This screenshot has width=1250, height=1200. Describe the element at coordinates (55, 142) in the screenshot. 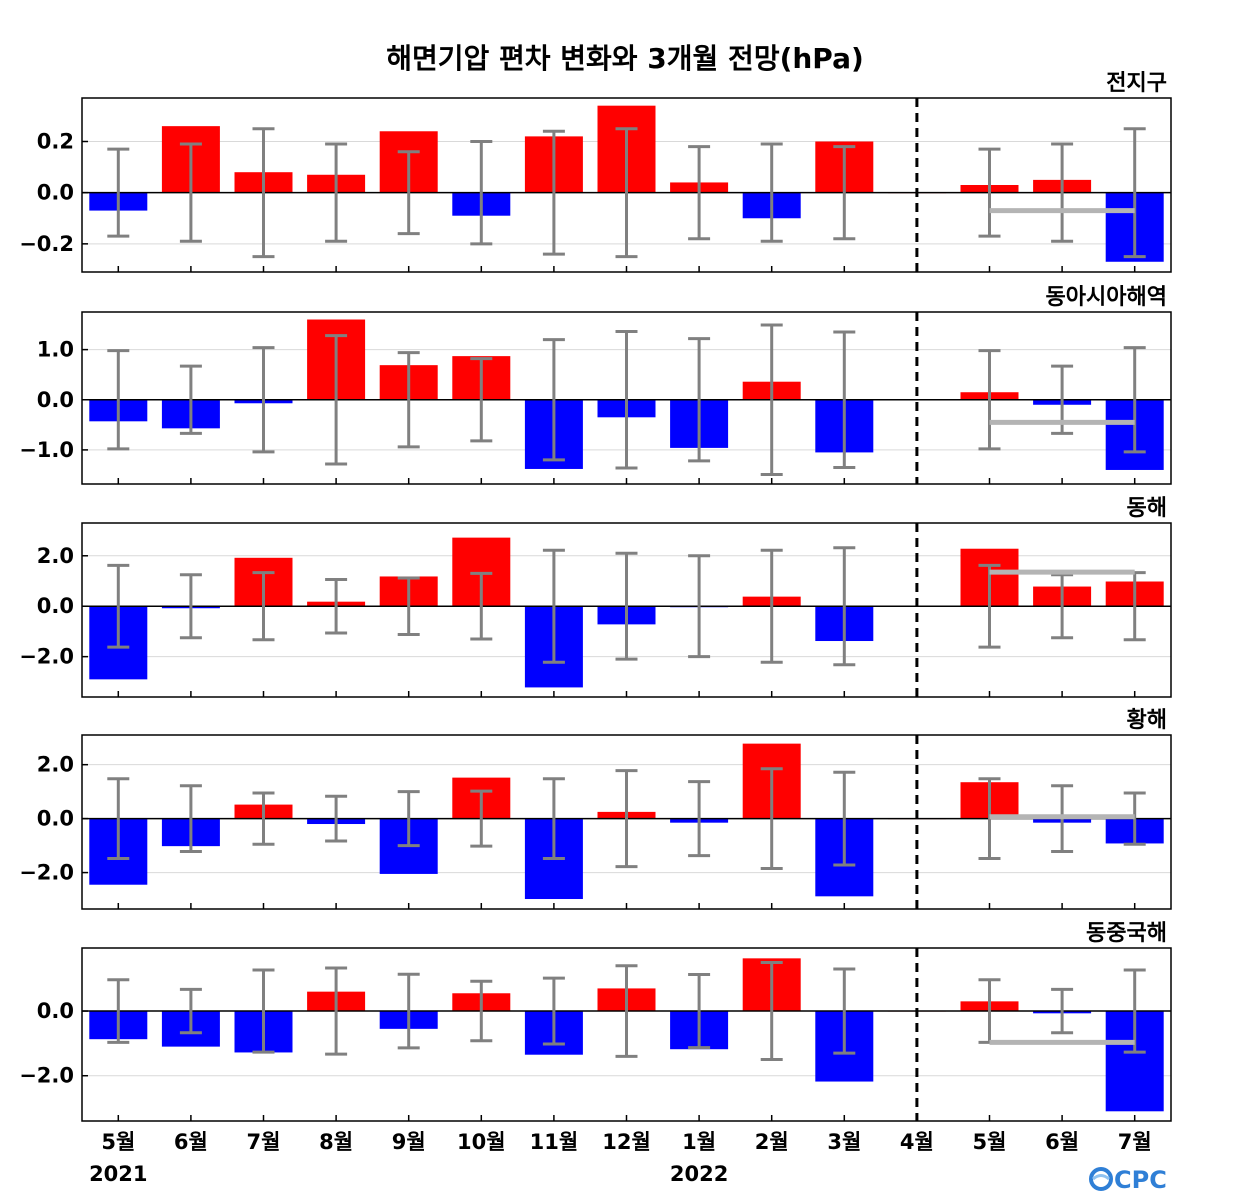

I see `y-tick-label: 0.2` at that location.